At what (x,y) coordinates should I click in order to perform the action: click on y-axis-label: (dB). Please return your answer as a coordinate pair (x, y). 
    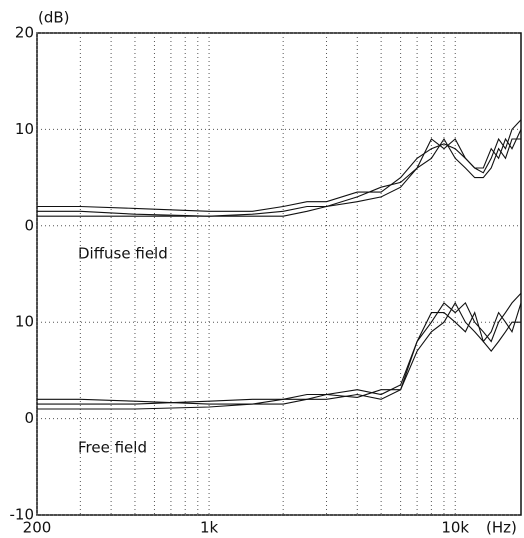
    Looking at the image, I should click on (54, 18).